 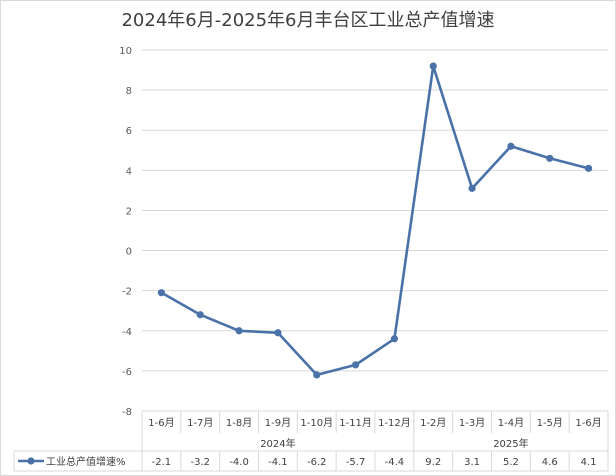 What do you see at coordinates (277, 443) in the screenshot?
I see `x-group-label: 2024年` at bounding box center [277, 443].